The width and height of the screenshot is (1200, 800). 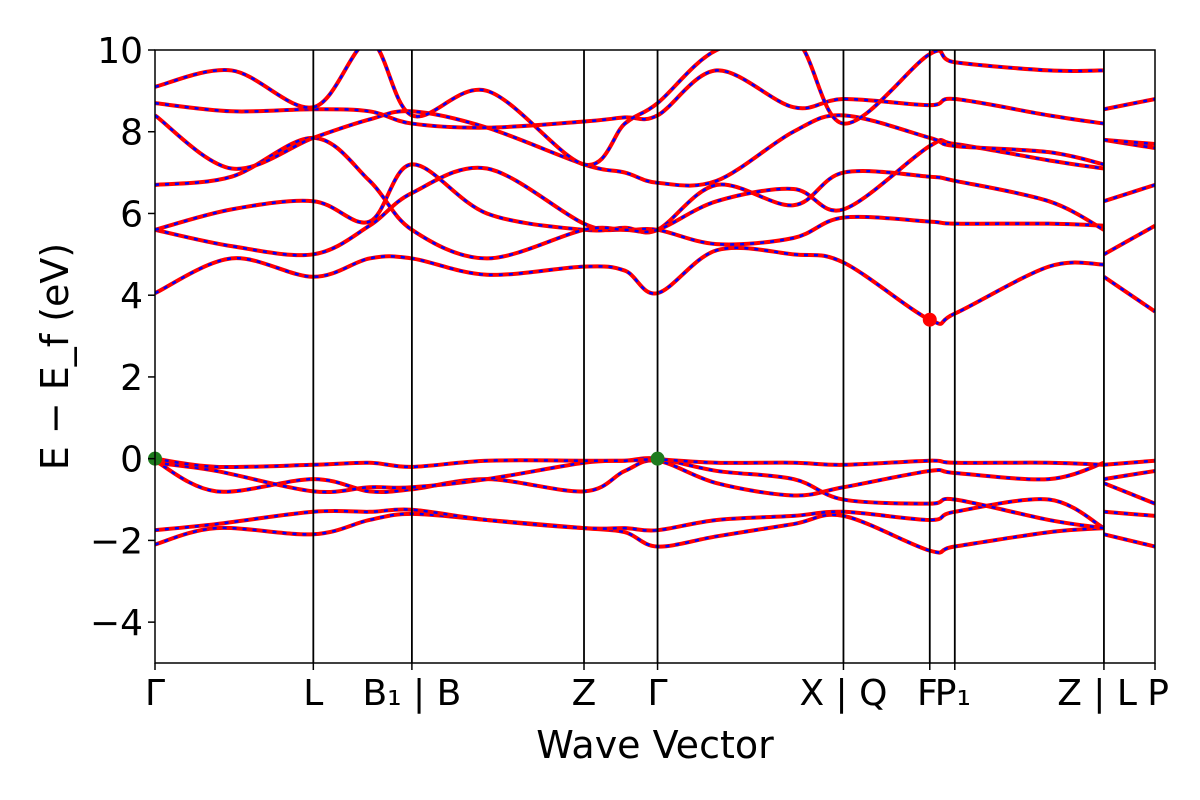 What do you see at coordinates (927, 693) in the screenshot?
I see `x-tick-label: F` at bounding box center [927, 693].